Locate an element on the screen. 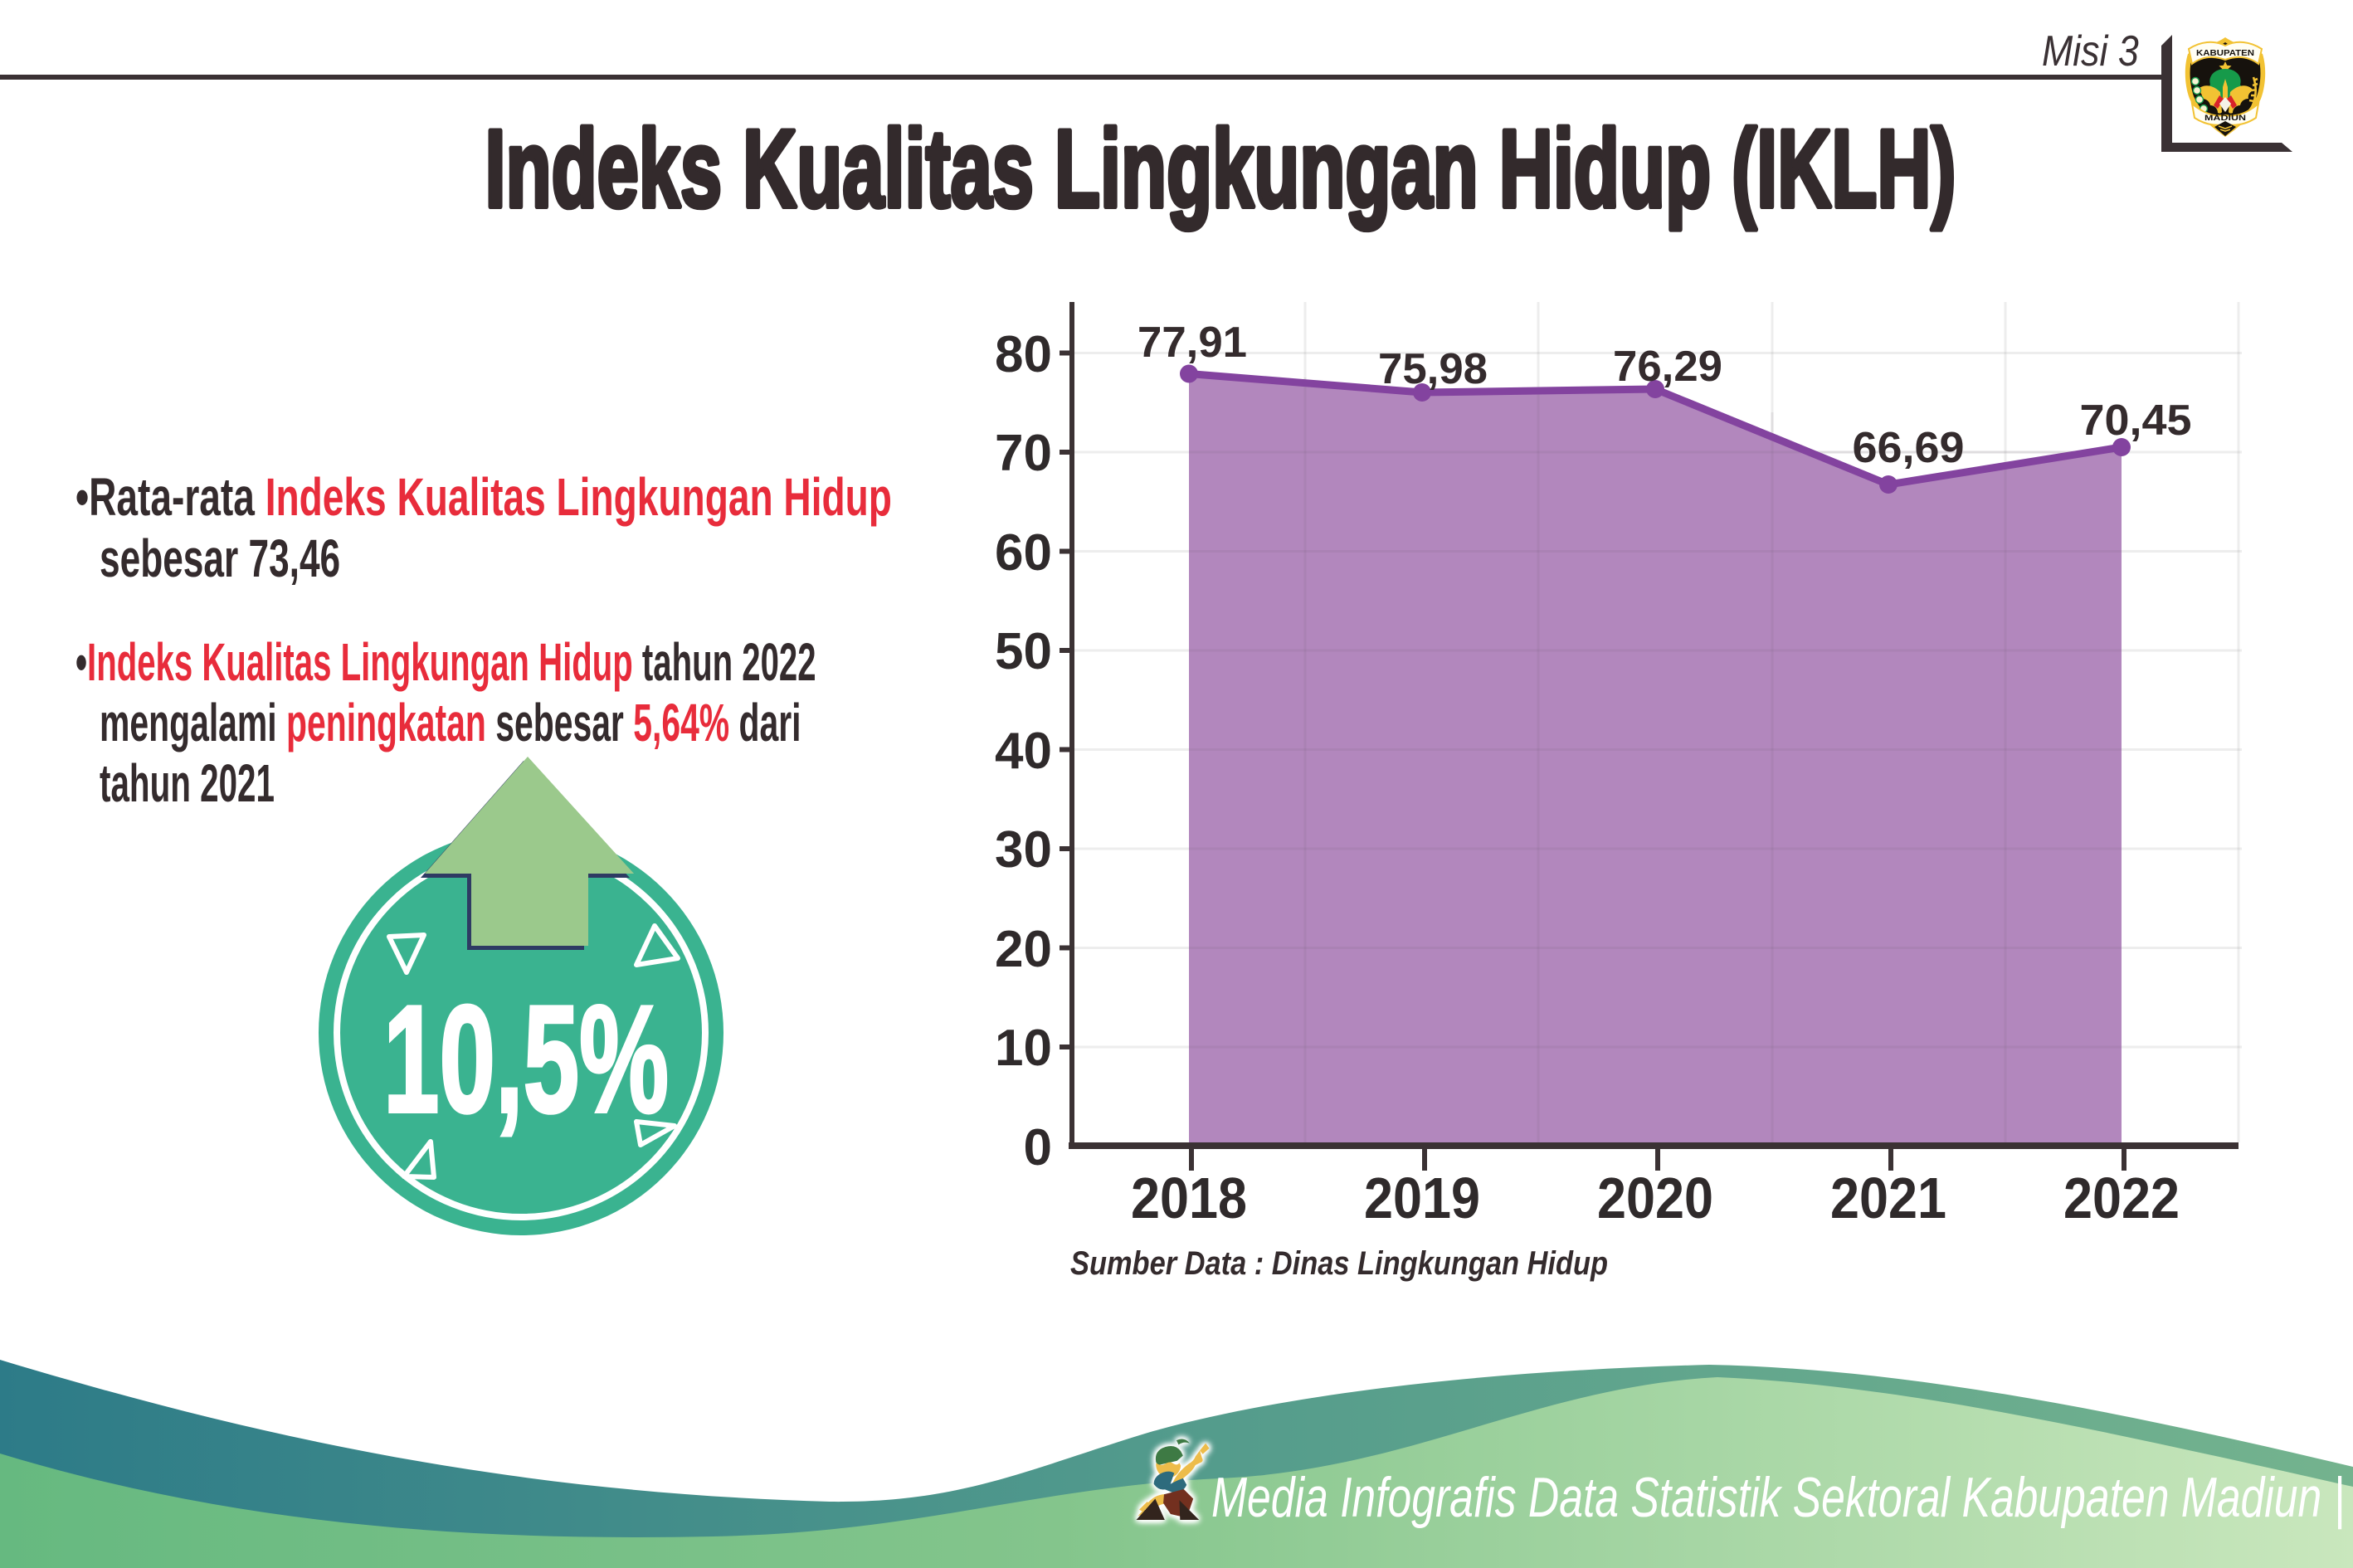 The height and width of the screenshot is (1568, 2353). svg-text: KABUPATEN is located at coordinates (2225, 53).